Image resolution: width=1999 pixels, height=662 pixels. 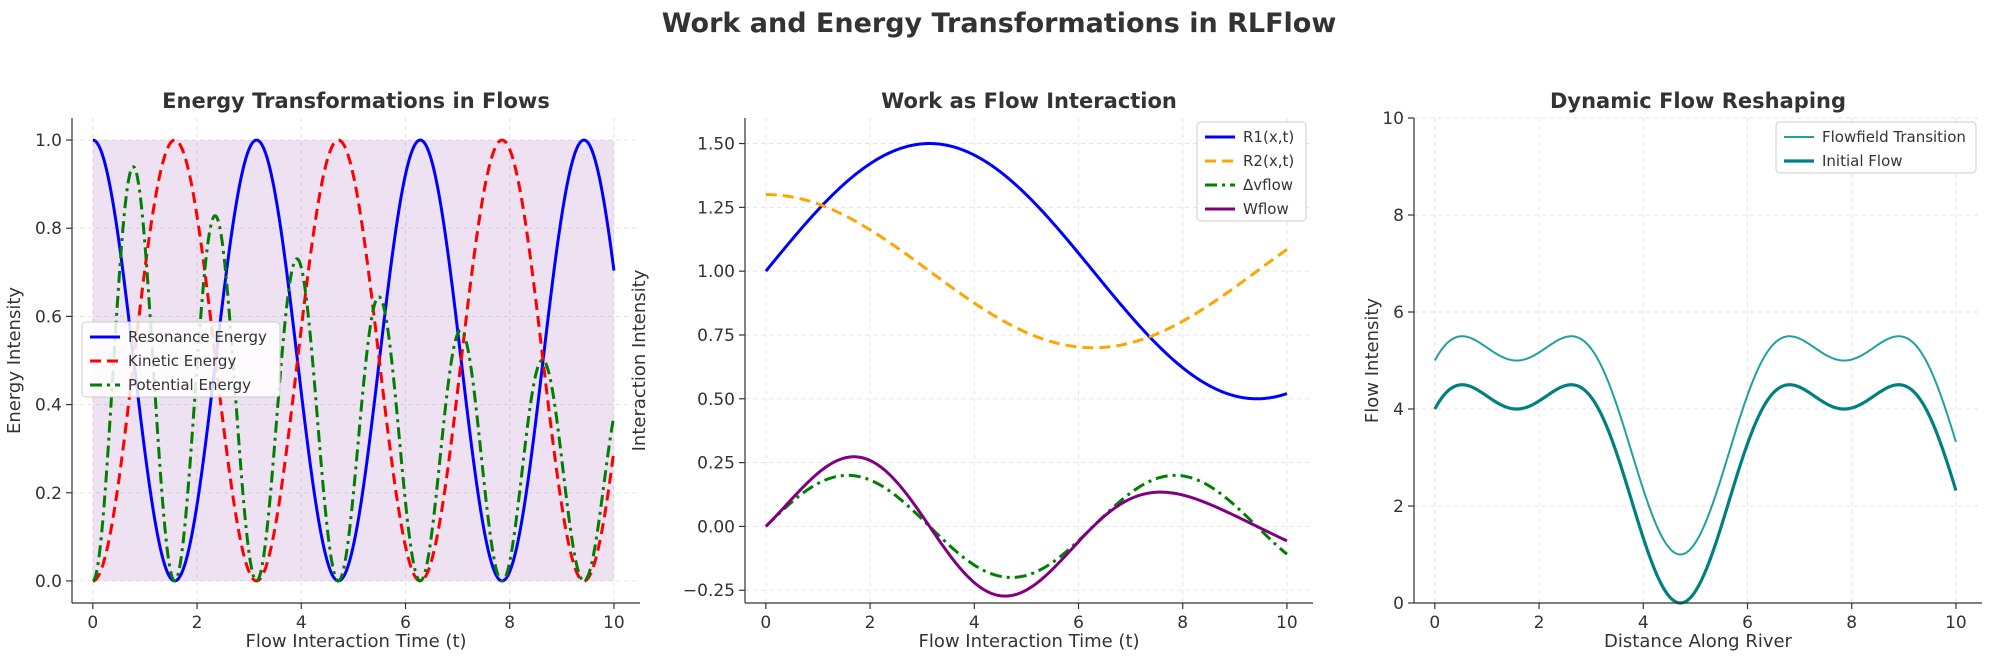 What do you see at coordinates (356, 101) in the screenshot?
I see `chart-title: Energy Transformations in Flows` at bounding box center [356, 101].